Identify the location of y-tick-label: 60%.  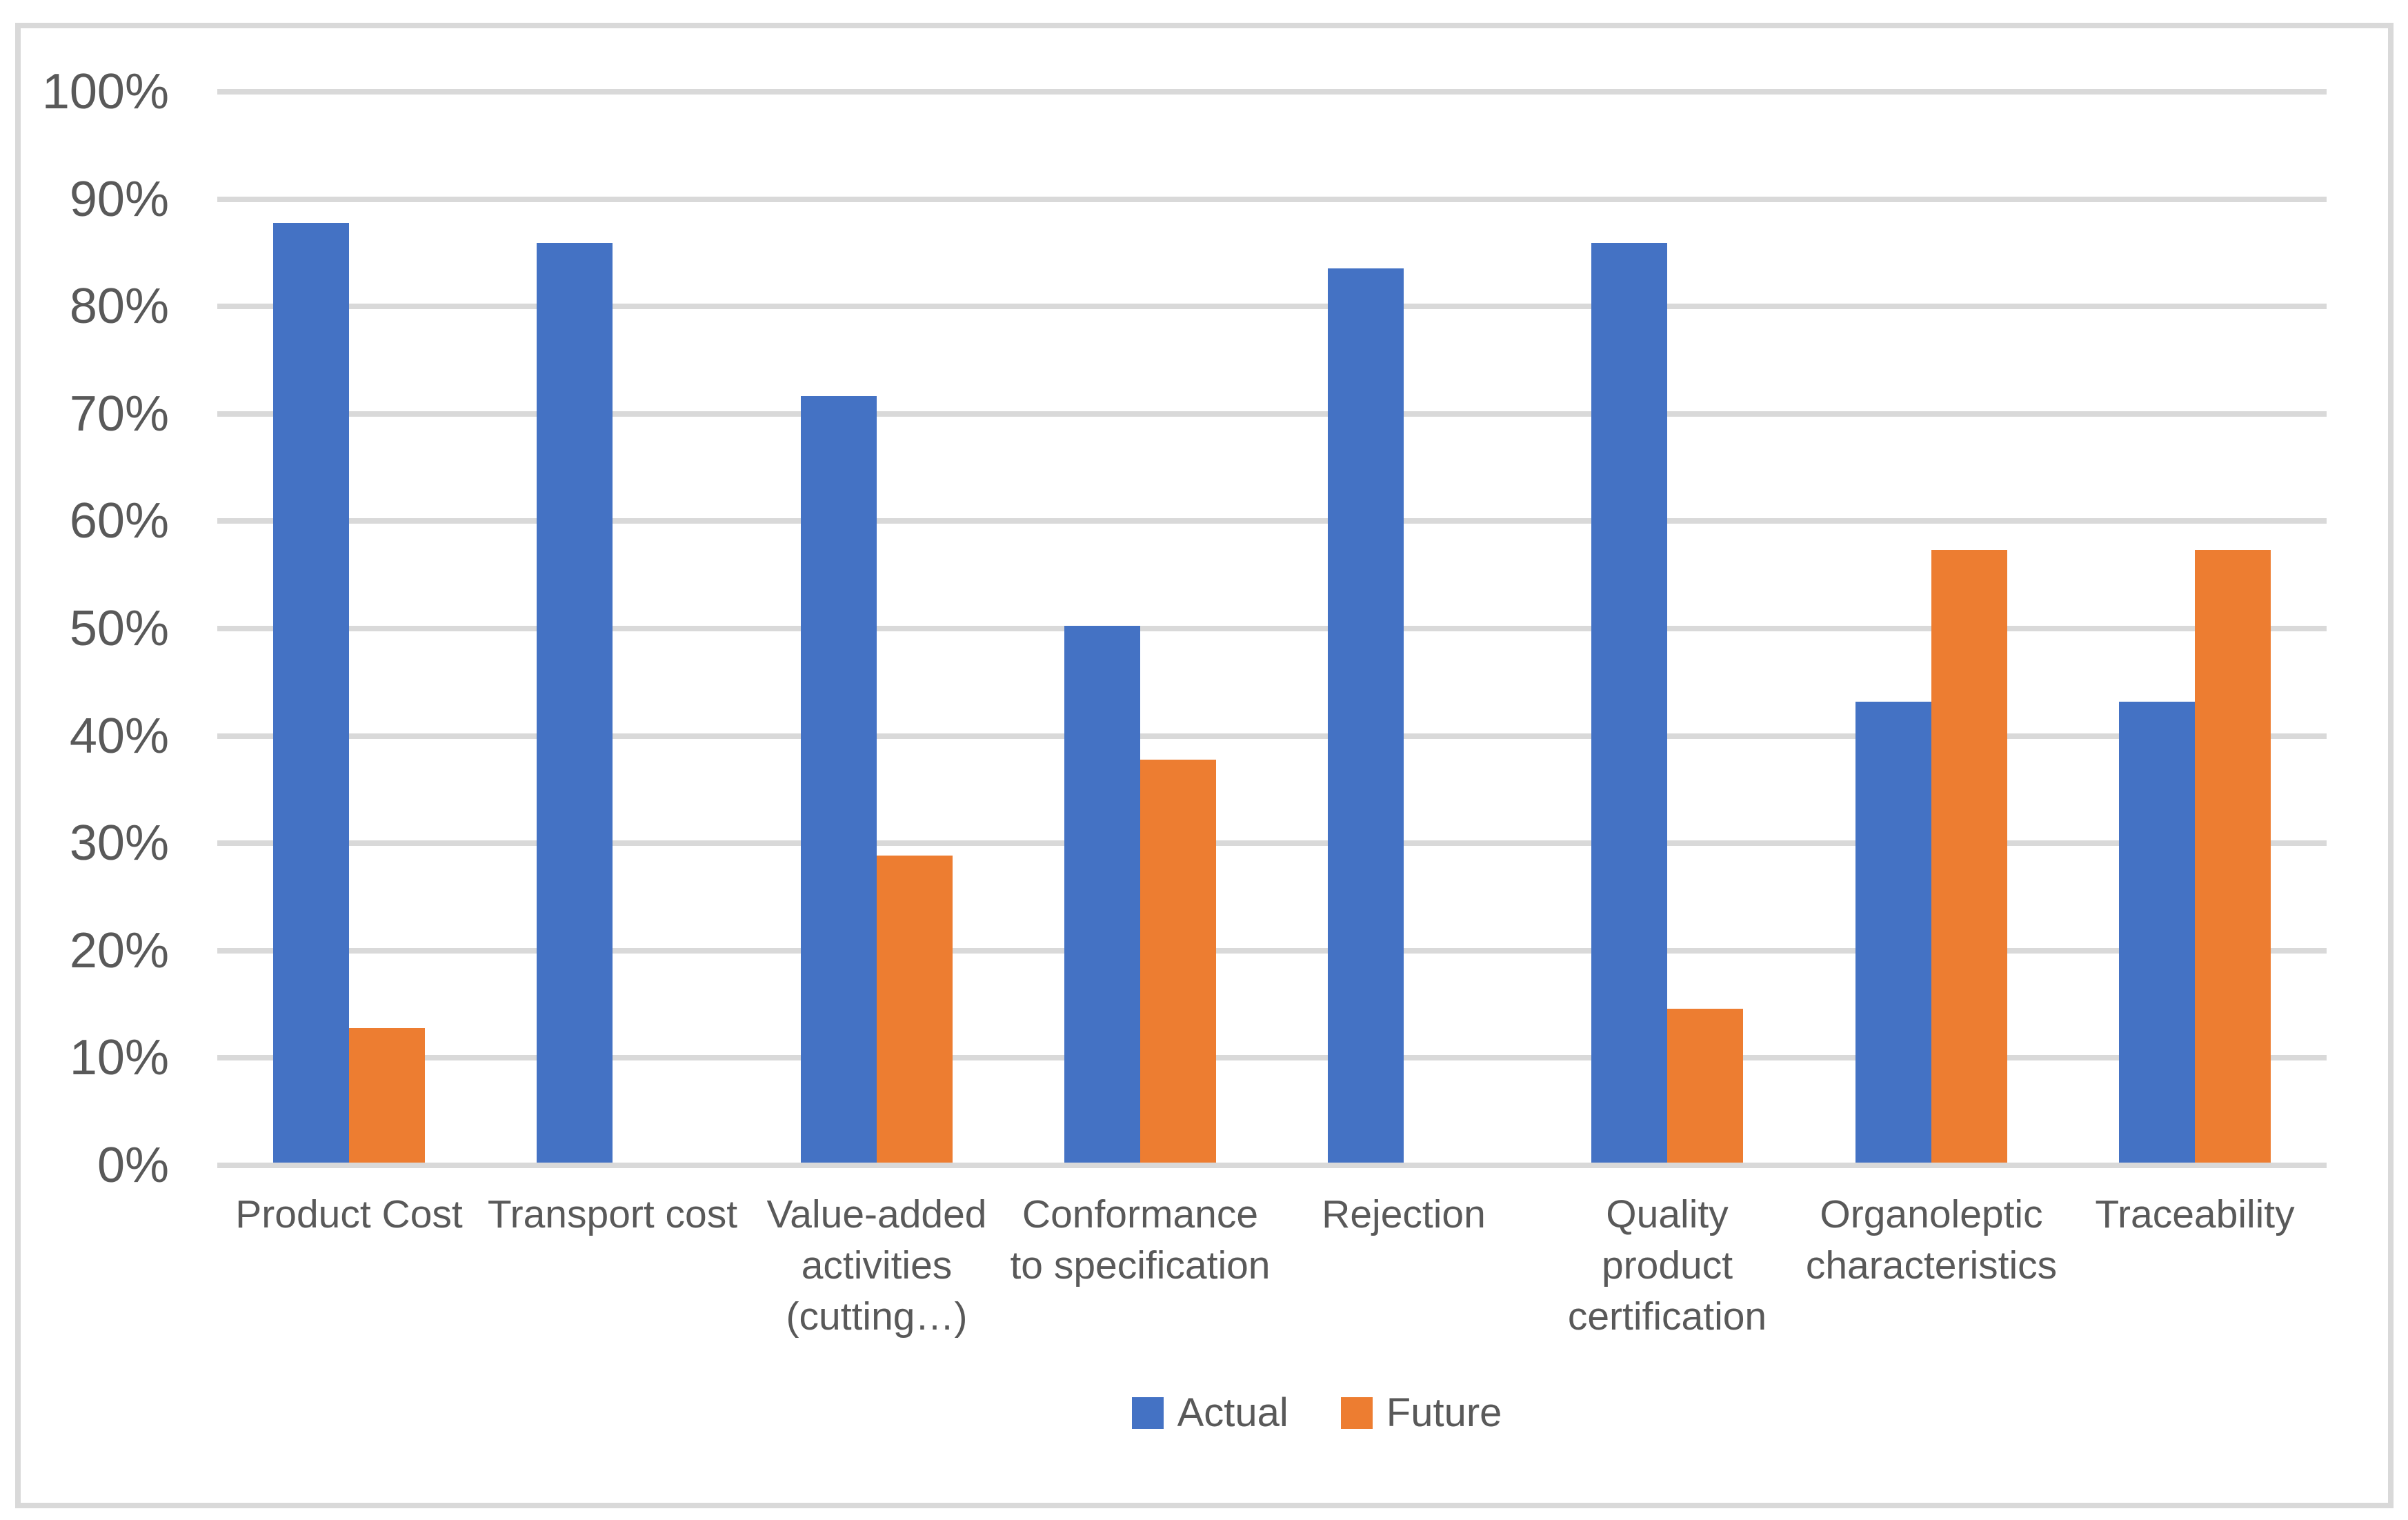
(119, 521).